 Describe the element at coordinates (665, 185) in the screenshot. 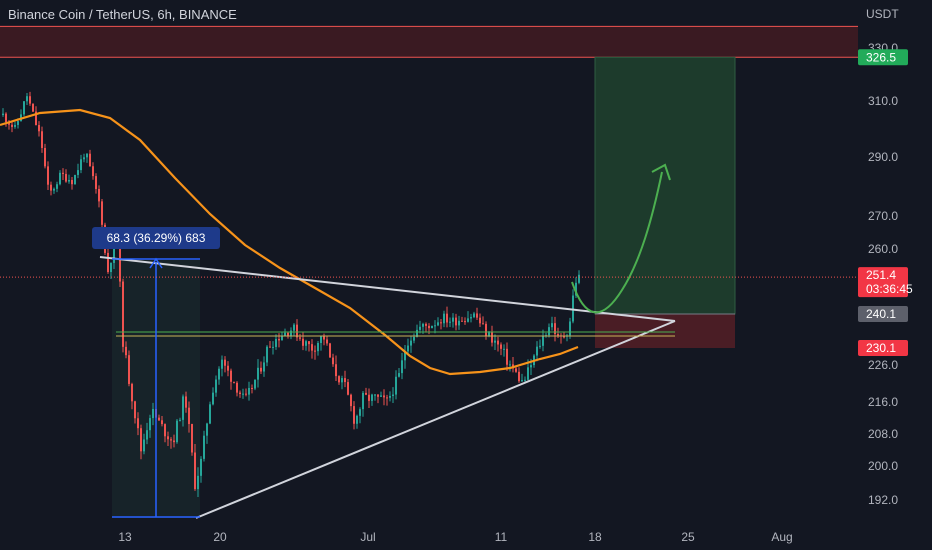

I see `profit-zone` at that location.